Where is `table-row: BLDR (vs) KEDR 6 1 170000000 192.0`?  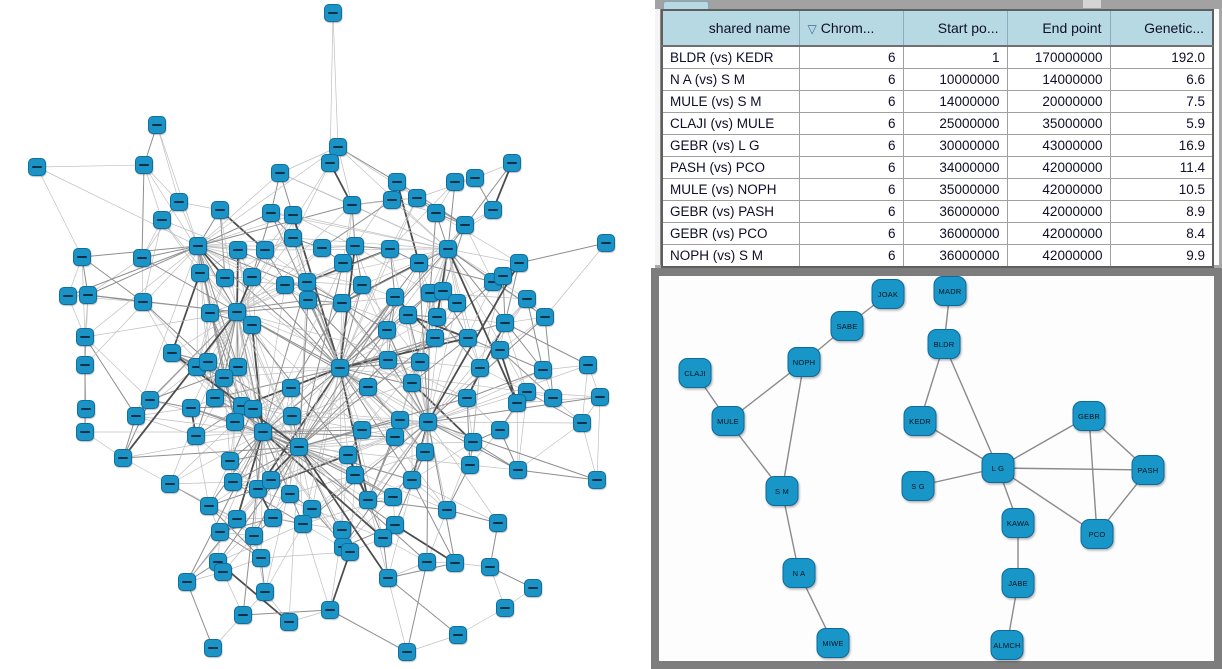
table-row: BLDR (vs) KEDR 6 1 170000000 192.0 is located at coordinates (937, 57).